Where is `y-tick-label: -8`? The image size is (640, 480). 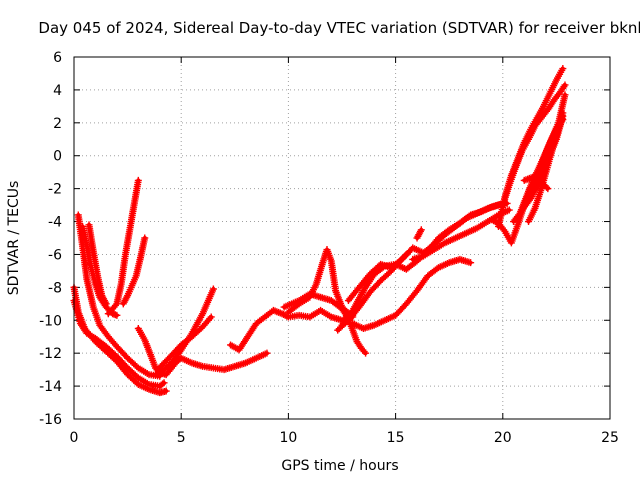
y-tick-label: -8 is located at coordinates (55, 288).